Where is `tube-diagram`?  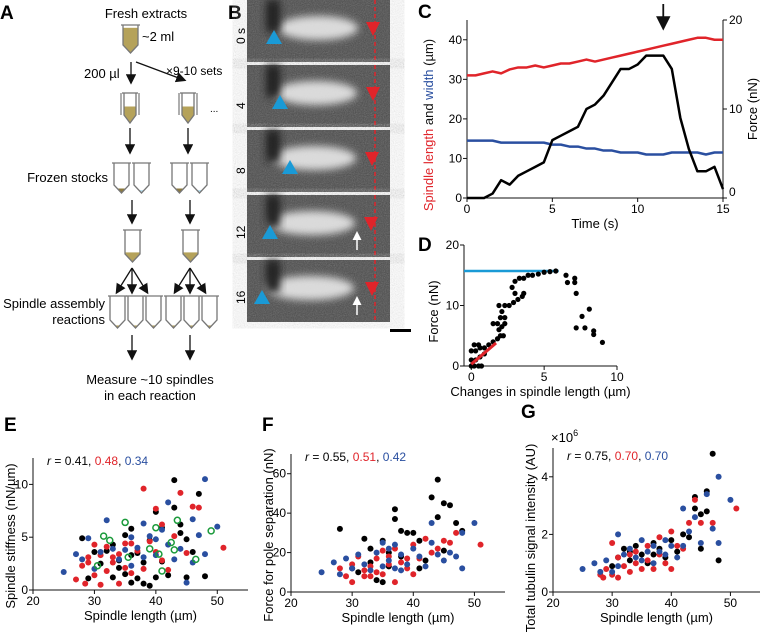
tube-diagram is located at coordinates (163, 192).